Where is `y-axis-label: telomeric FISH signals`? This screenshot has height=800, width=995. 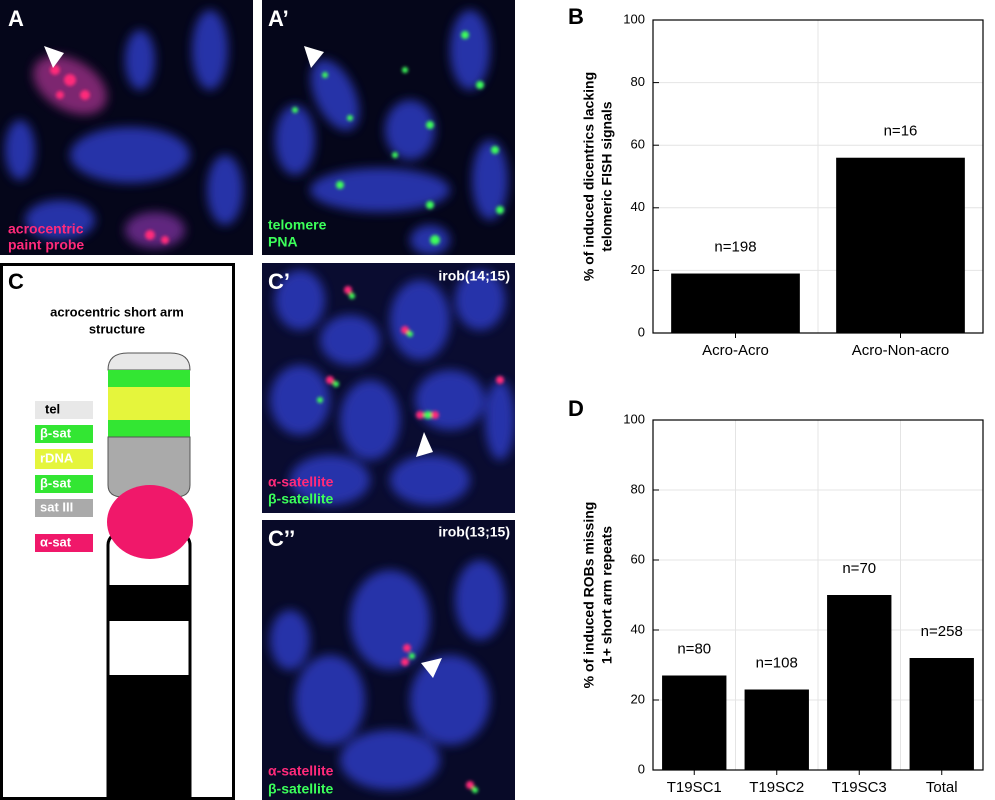
y-axis-label: telomeric FISH signals is located at coordinates (607, 176).